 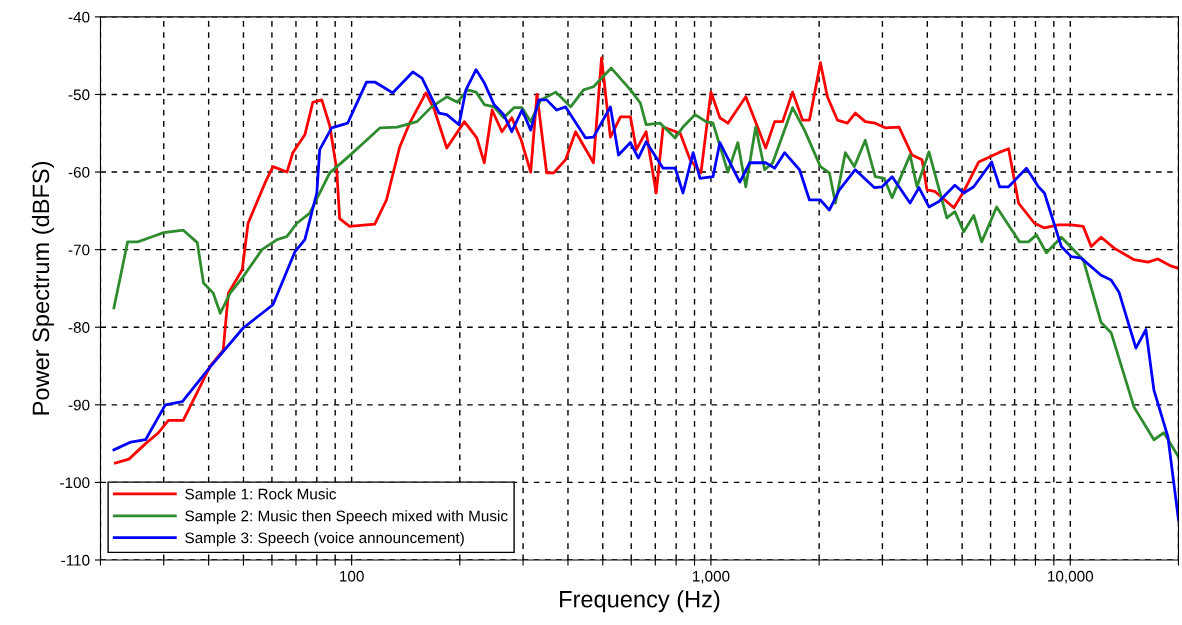 I want to click on x-tick-label: 1,000, so click(x=711, y=577).